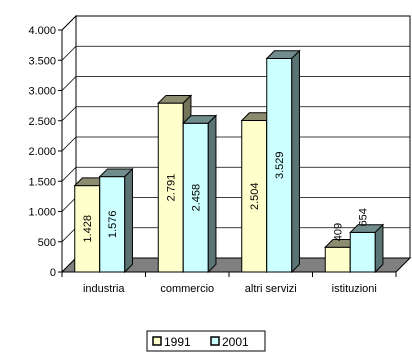 The width and height of the screenshot is (412, 352). I want to click on data-label: 1.428, so click(88, 229).